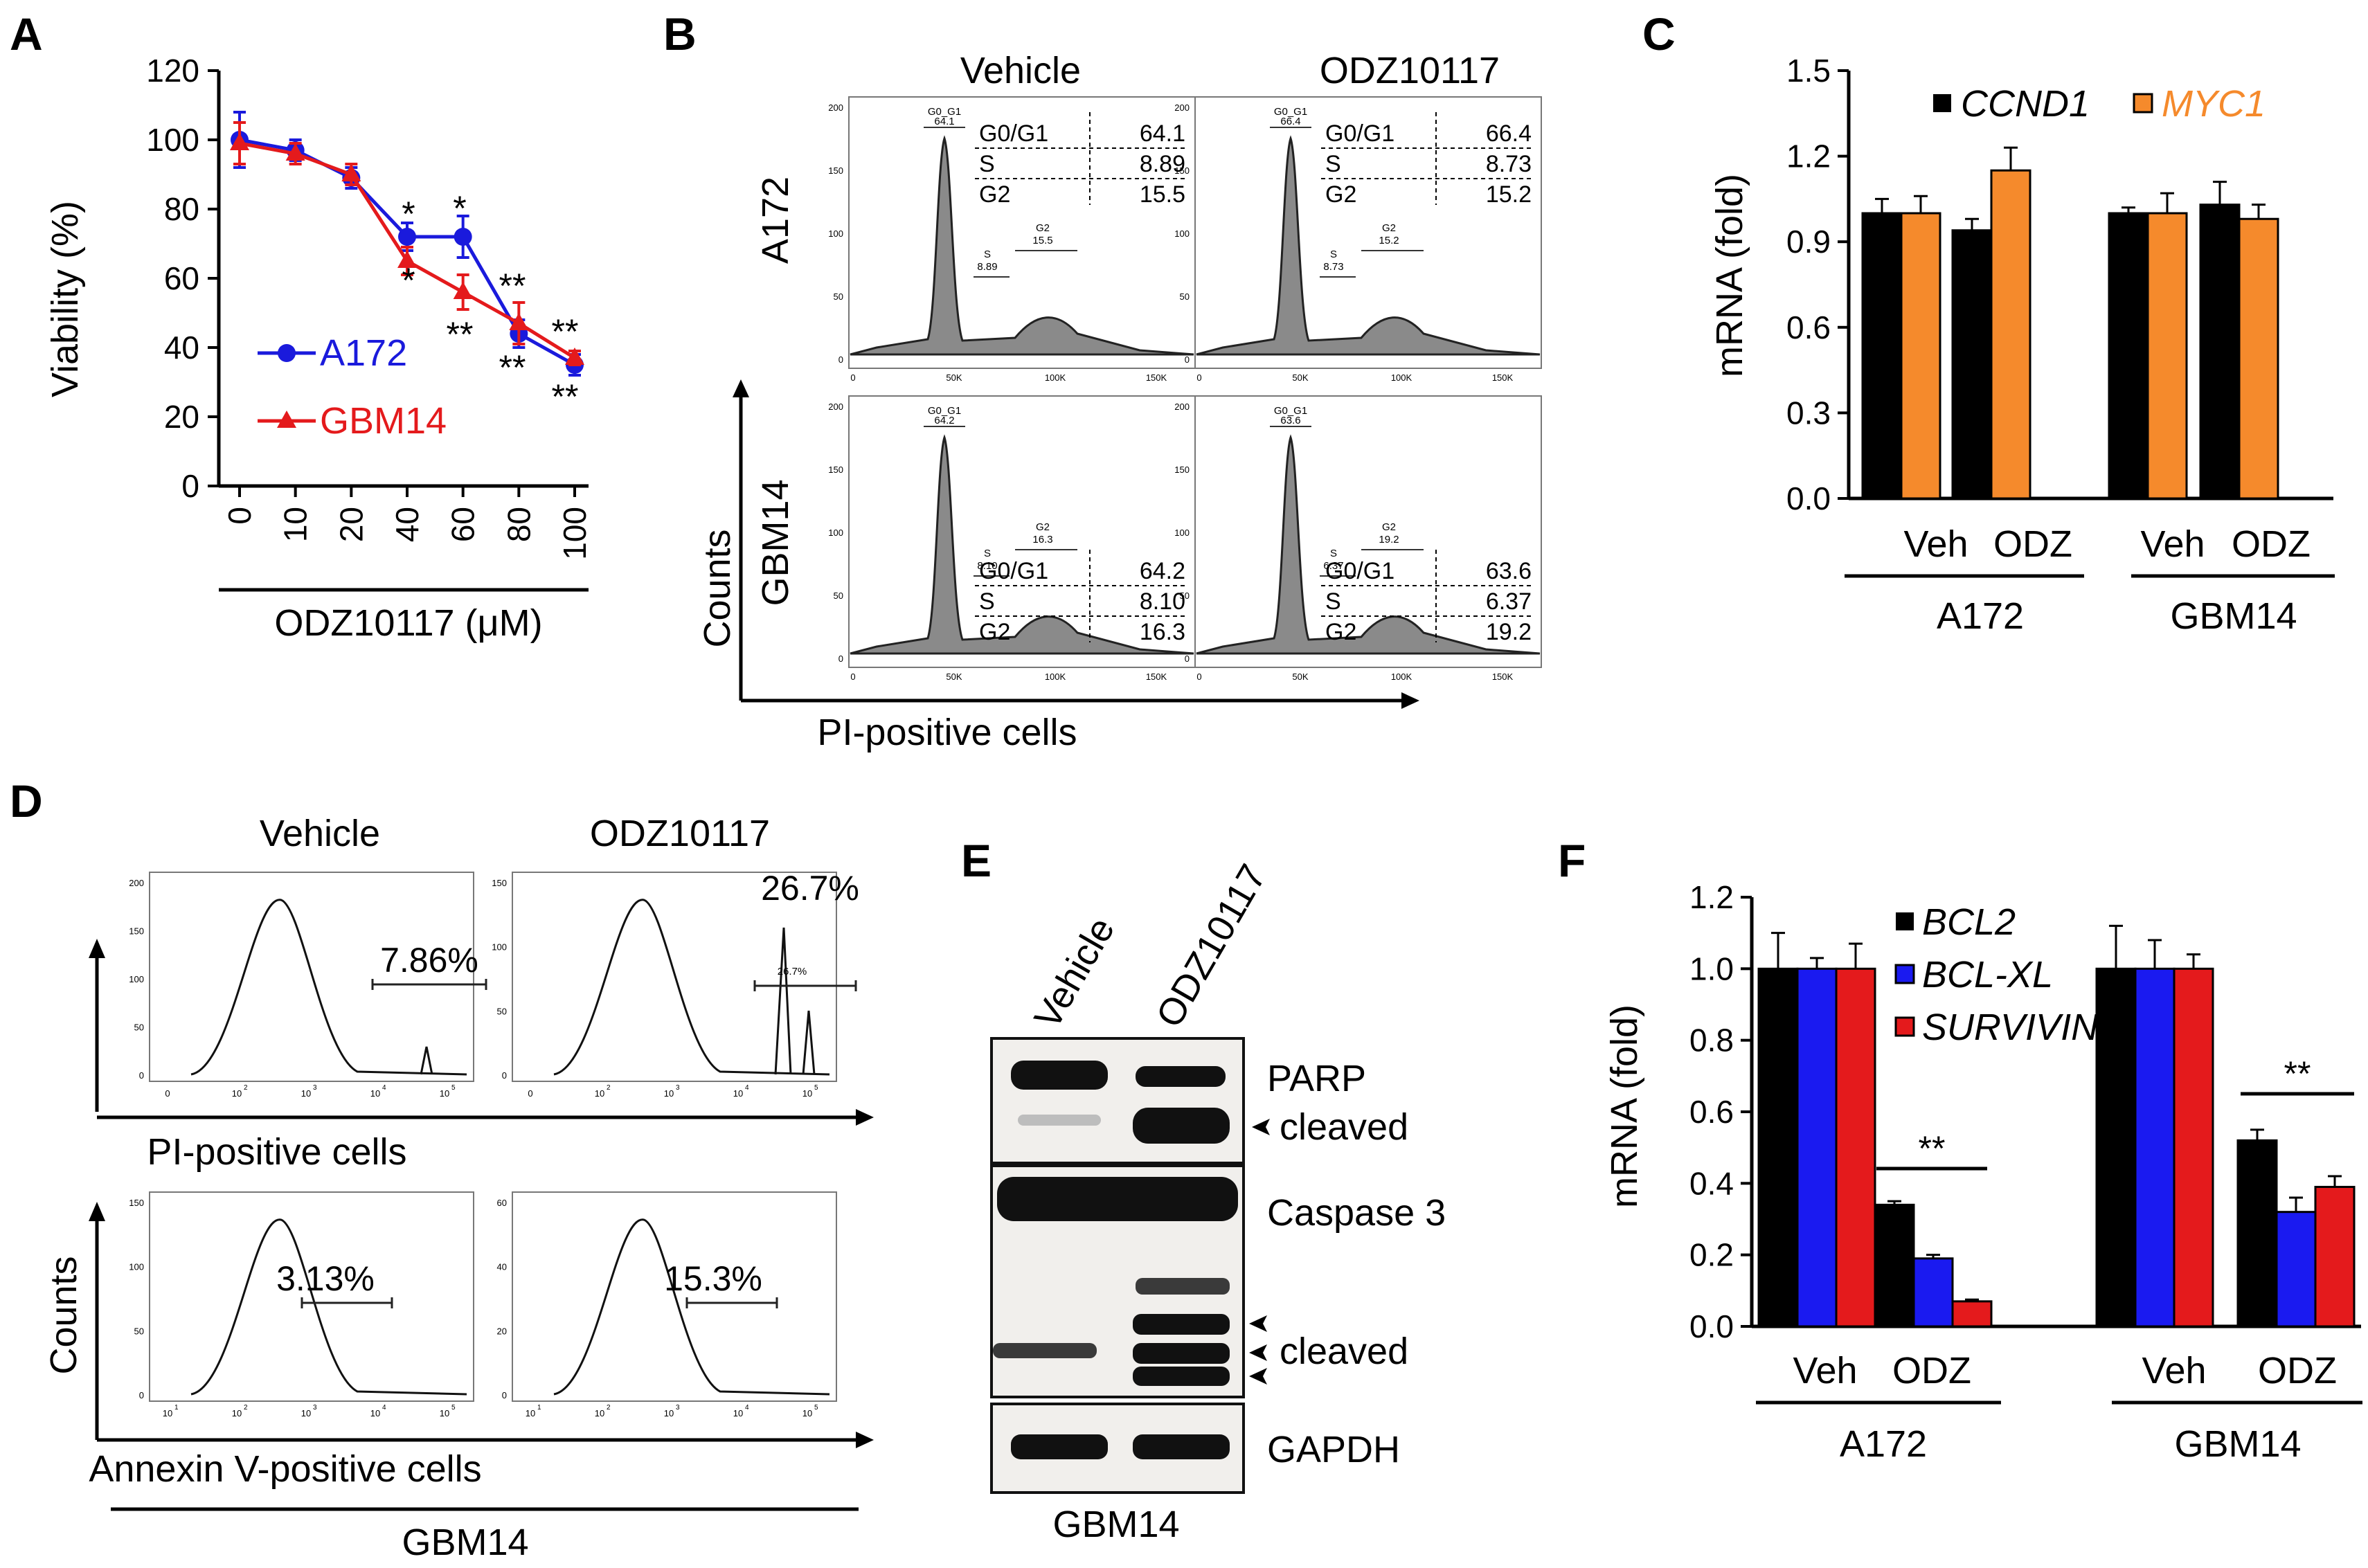 The image size is (2368, 1568). Describe the element at coordinates (276, 1152) in the screenshot. I see `panel-d-xlabel-top: PI-positive cells` at that location.